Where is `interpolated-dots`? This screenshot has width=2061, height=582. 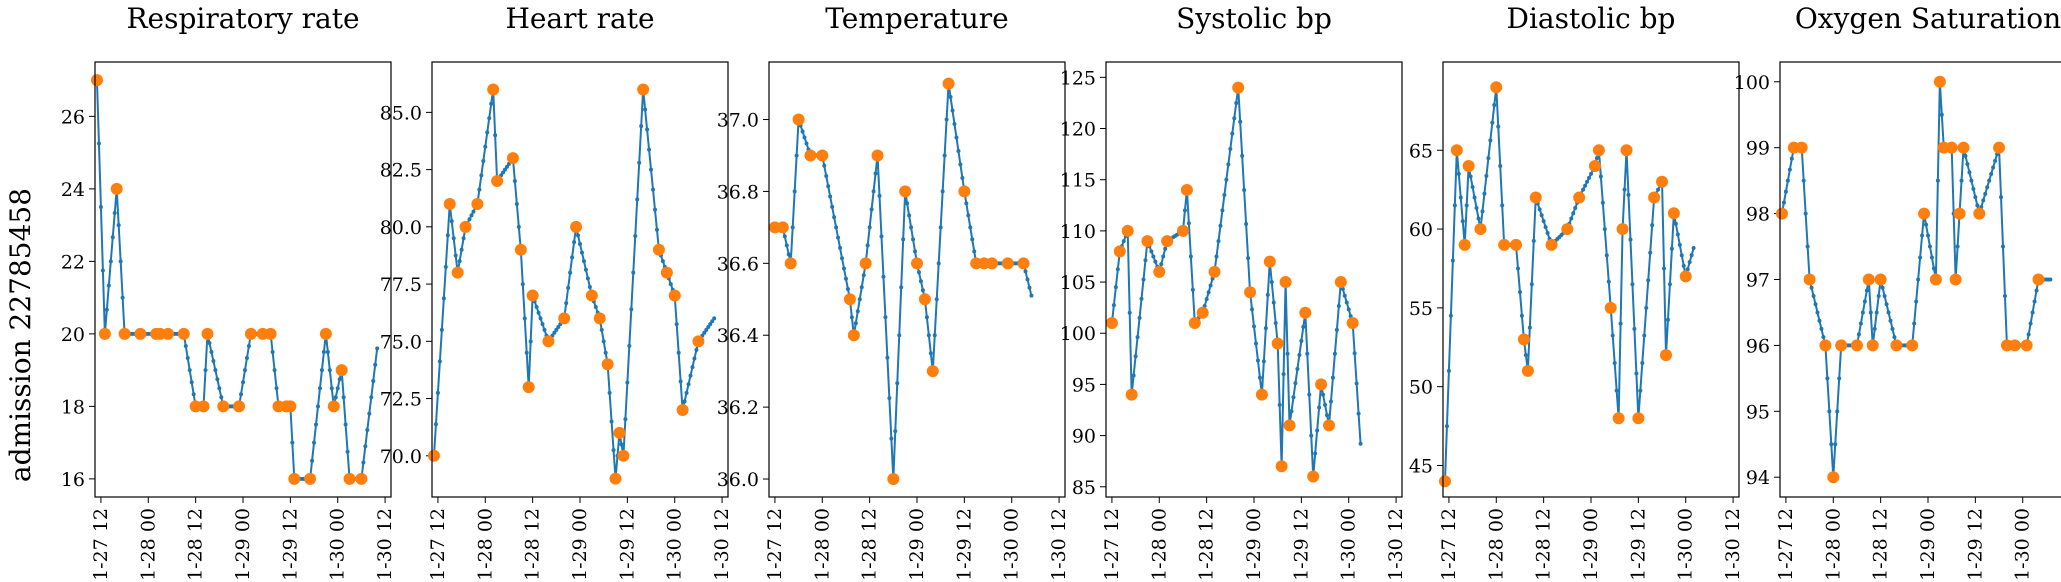 interpolated-dots is located at coordinates (1236, 282).